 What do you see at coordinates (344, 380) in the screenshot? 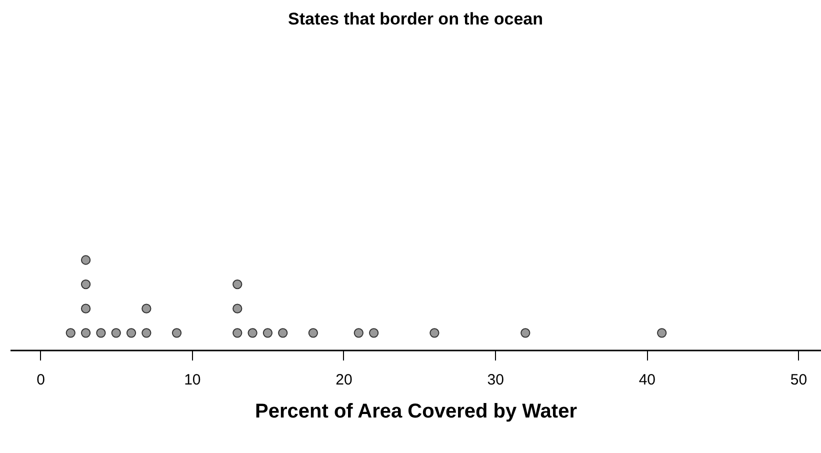
I see `x-tick-label: 20` at bounding box center [344, 380].